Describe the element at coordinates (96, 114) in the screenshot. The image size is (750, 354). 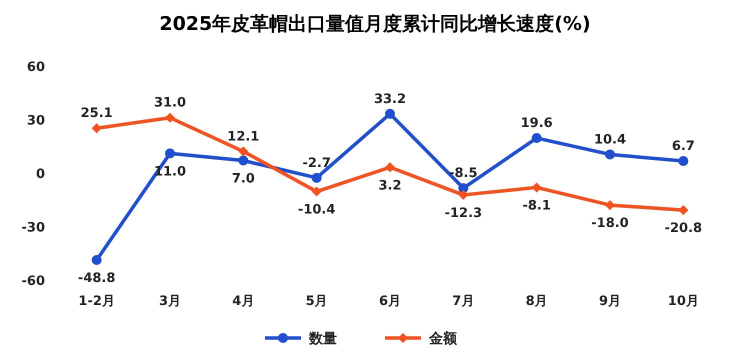
I see `data-label: 25.1` at that location.